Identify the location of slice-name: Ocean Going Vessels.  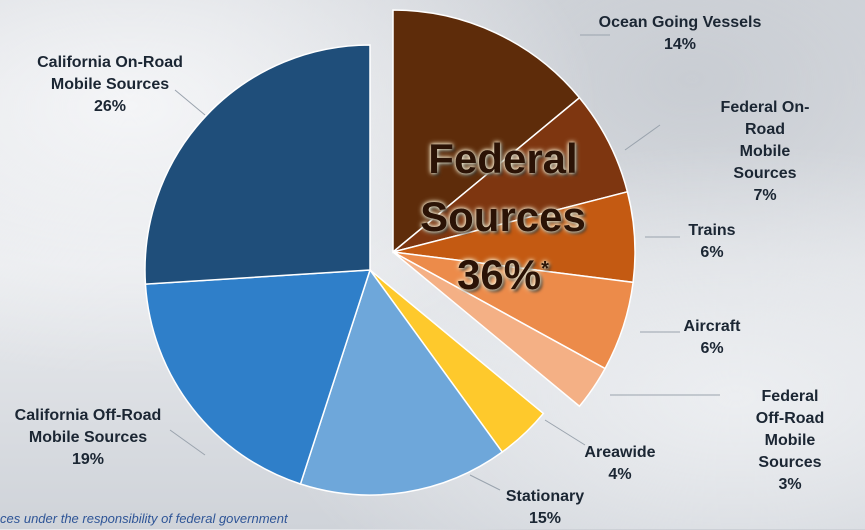
(680, 22).